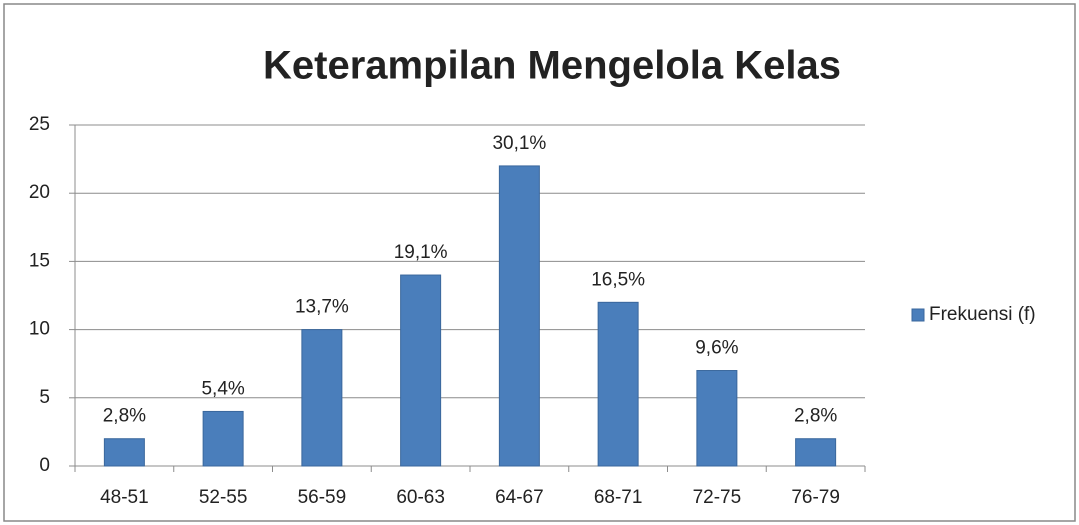 This screenshot has height=525, width=1079. What do you see at coordinates (918, 315) in the screenshot?
I see `legend-swatch` at bounding box center [918, 315].